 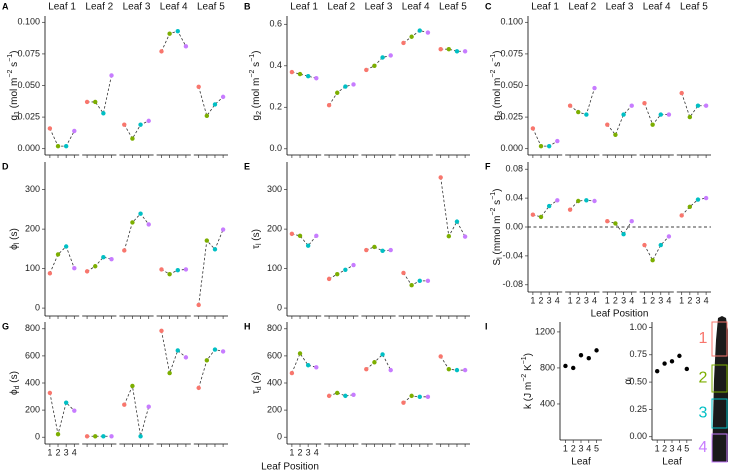 What do you see at coordinates (497, 52) in the screenshot?
I see `y-label-part: )` at bounding box center [497, 52].